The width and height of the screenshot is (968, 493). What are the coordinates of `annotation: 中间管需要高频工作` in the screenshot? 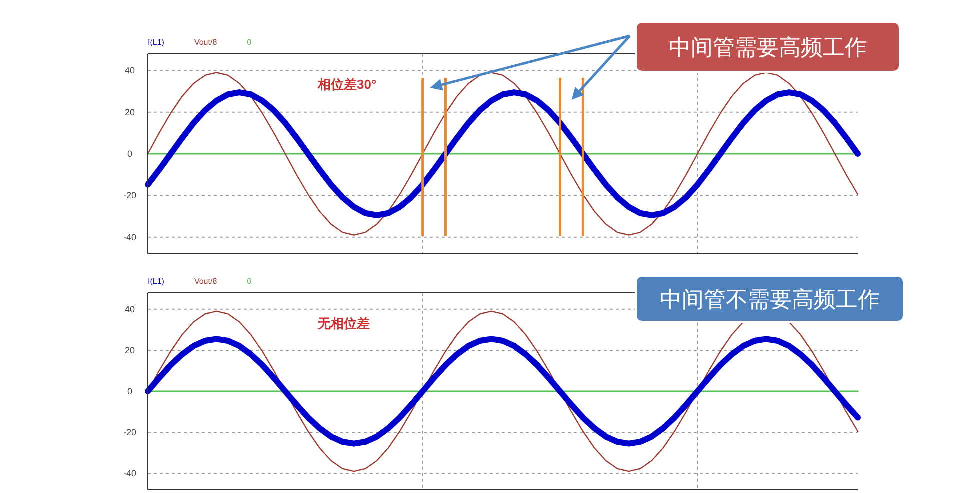 It's located at (768, 47).